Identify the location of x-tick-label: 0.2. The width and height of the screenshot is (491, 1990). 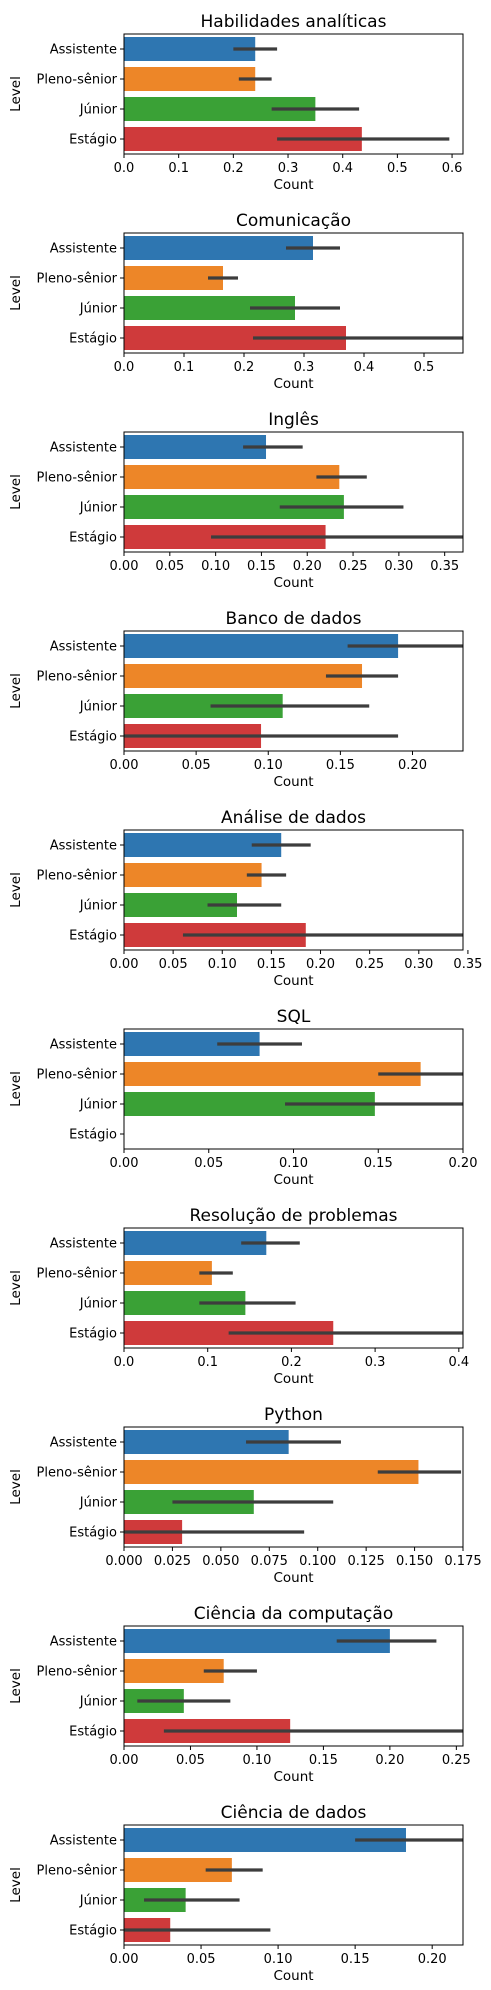
(233, 168).